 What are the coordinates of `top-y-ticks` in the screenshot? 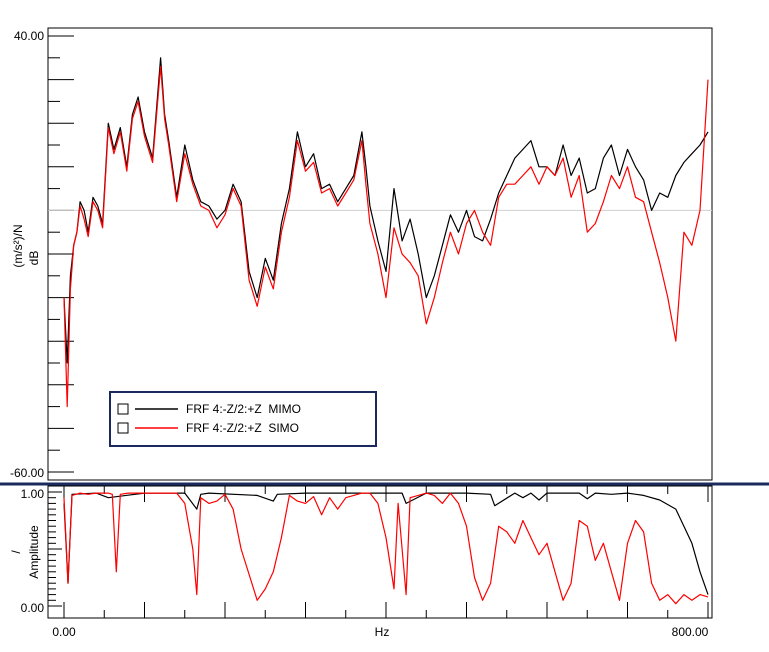 It's located at (61, 254).